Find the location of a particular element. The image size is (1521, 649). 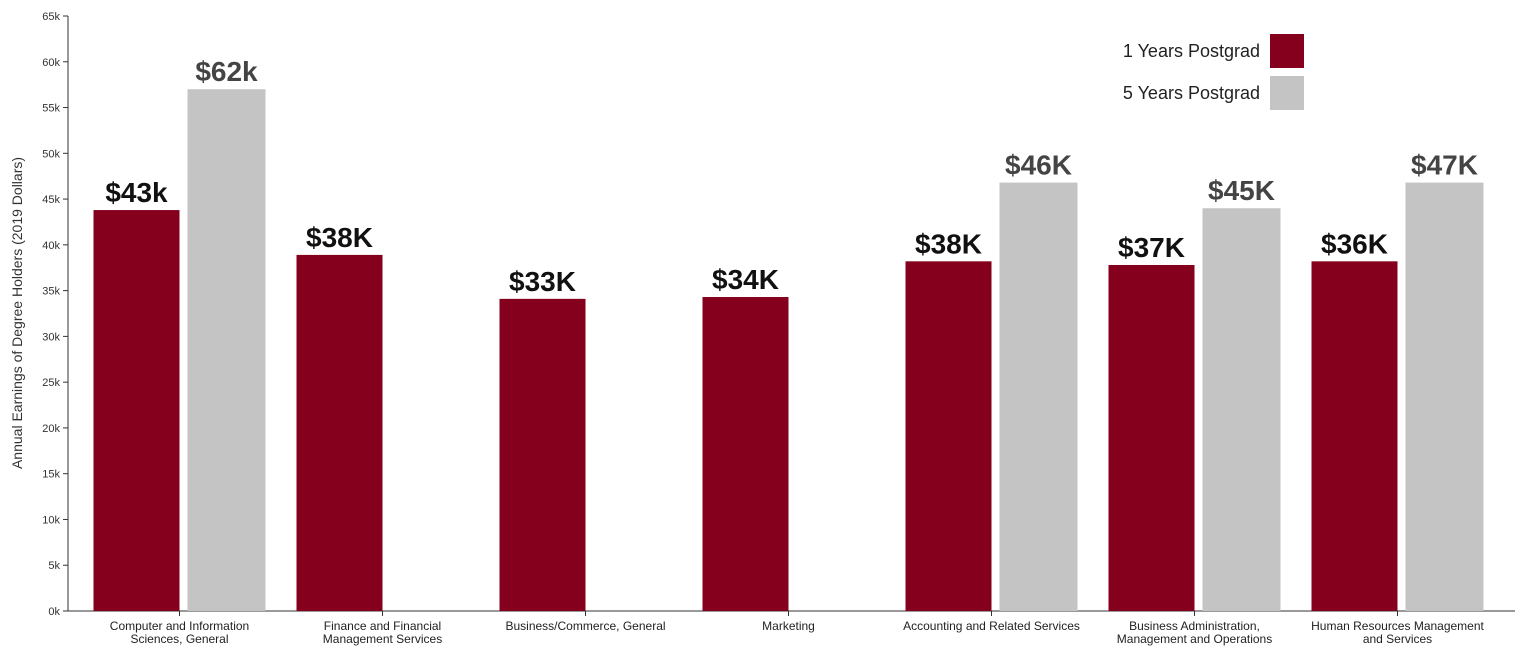

y-tick-label: 35k is located at coordinates (51, 292).